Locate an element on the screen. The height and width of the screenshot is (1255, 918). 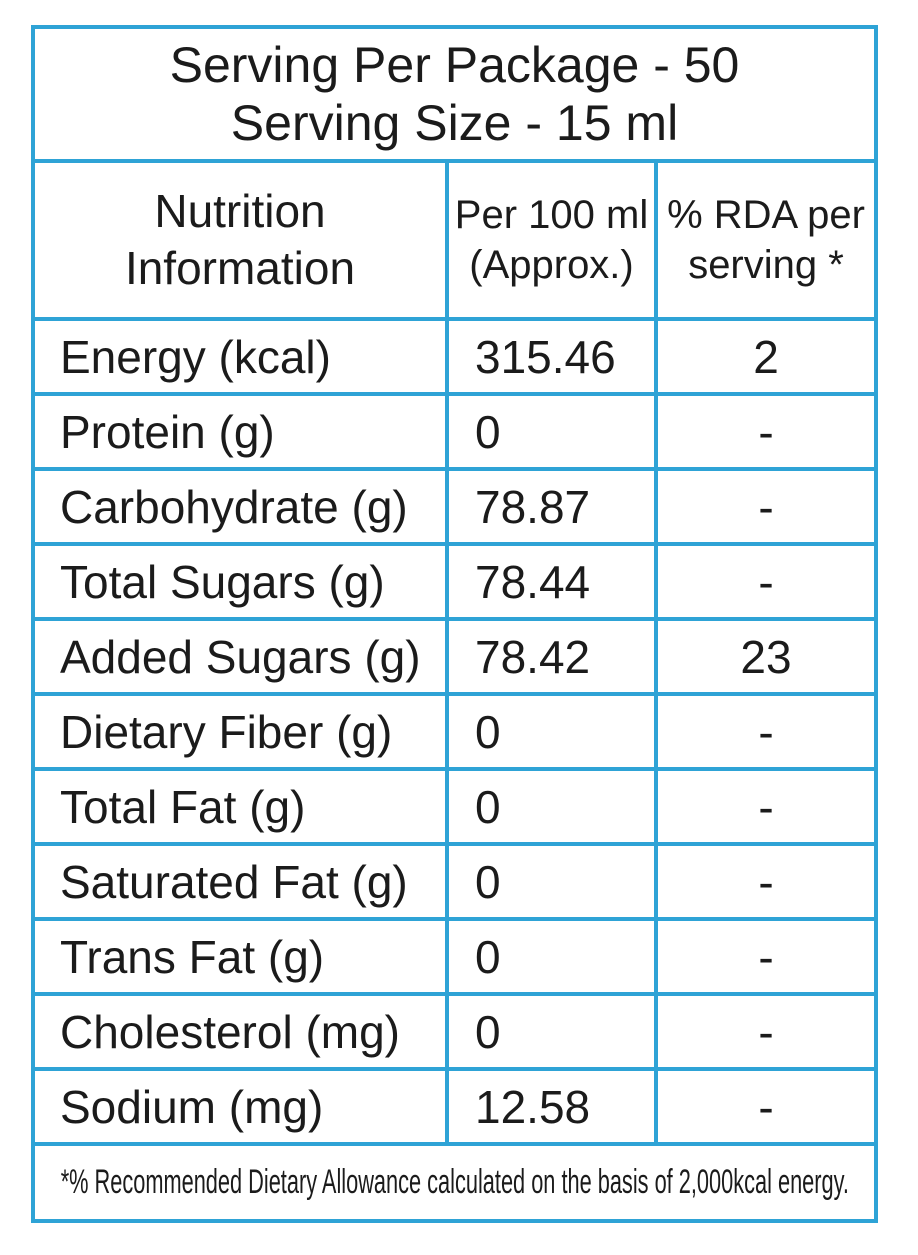
serving-per-package: Serving Per Package - 50 is located at coordinates (454, 65).